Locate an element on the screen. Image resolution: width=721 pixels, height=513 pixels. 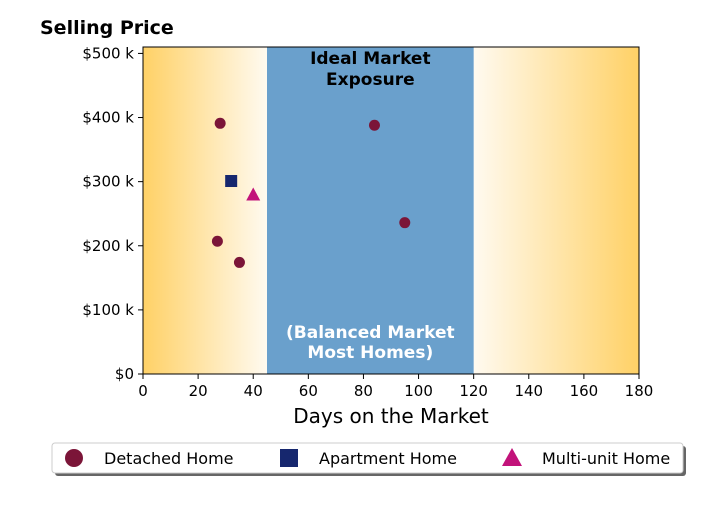
chart-title: Selling Price is located at coordinates (107, 28).